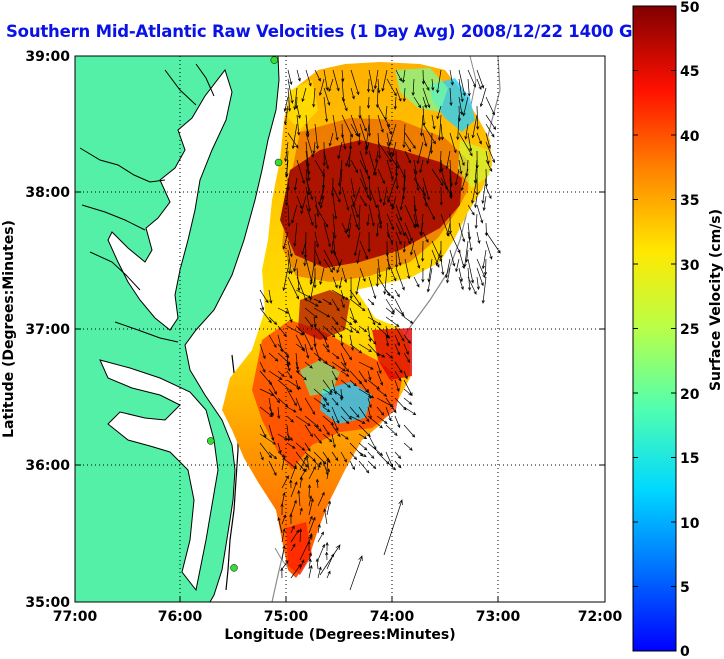 The height and width of the screenshot is (659, 724). Describe the element at coordinates (689, 201) in the screenshot. I see `colorbar-tick-label: 35` at that location.